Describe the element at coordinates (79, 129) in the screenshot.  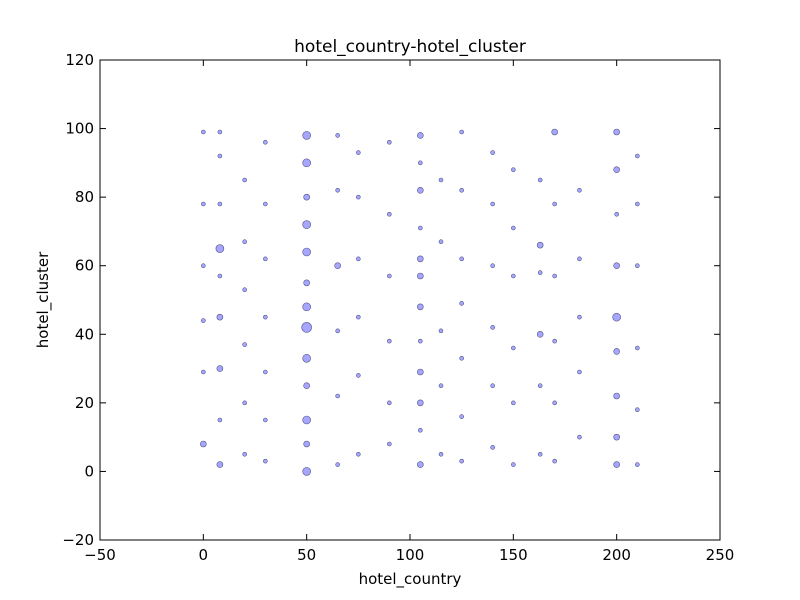
I see `y-tick-label: 100` at that location.